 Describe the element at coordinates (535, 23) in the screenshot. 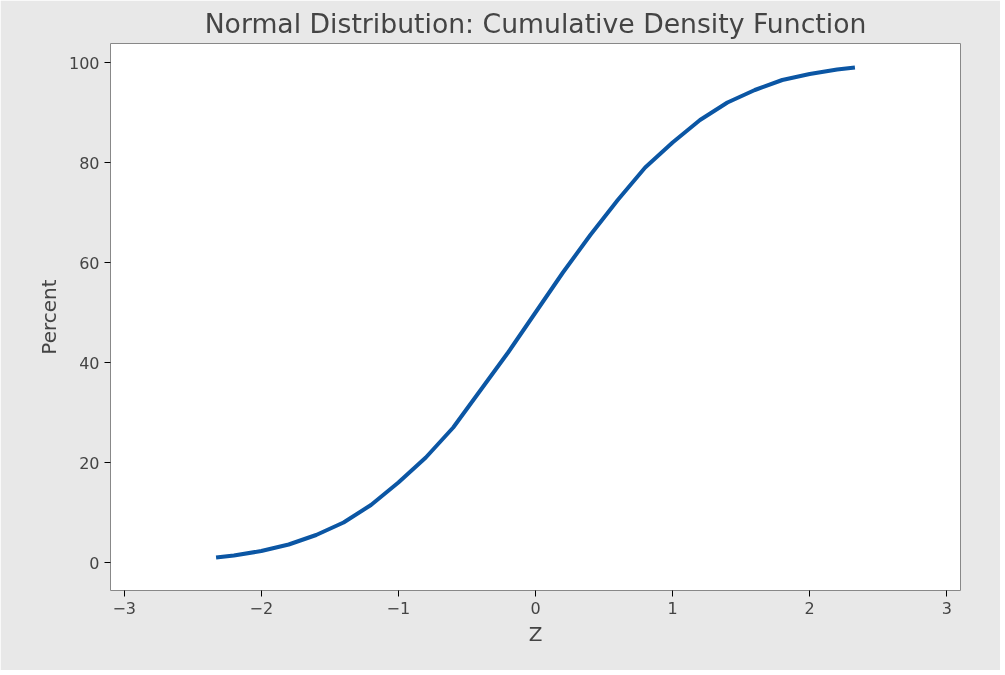

I see `chart-title: Normal Distribution: Cumulative Density Function` at that location.